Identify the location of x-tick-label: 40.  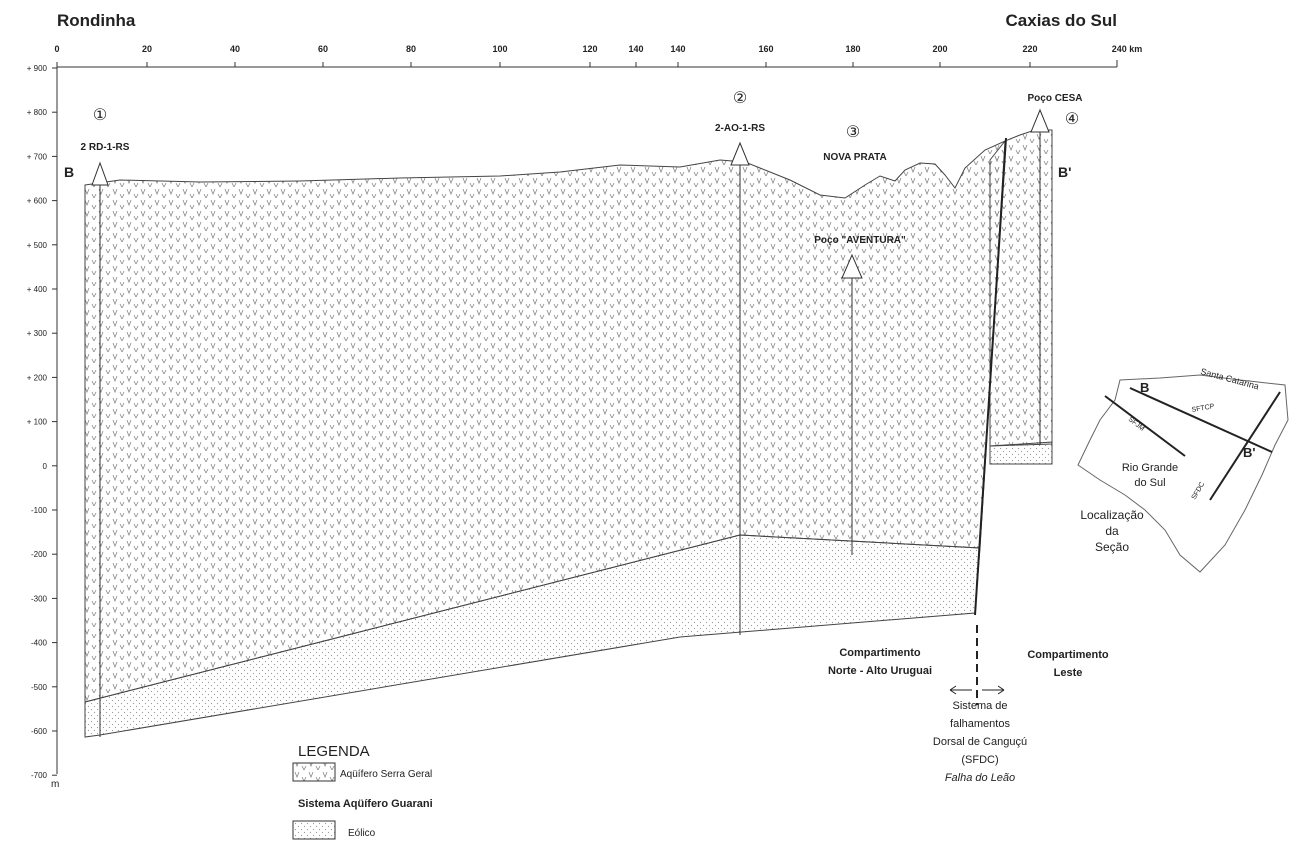
(235, 49).